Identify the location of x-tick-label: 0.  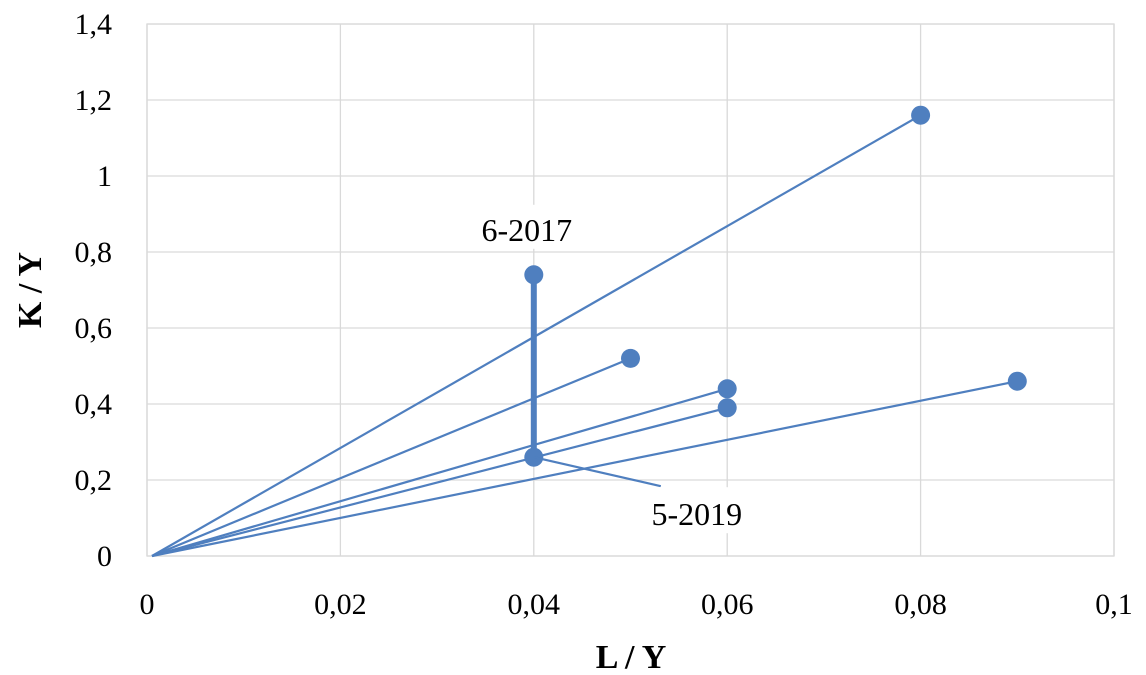
(147, 604).